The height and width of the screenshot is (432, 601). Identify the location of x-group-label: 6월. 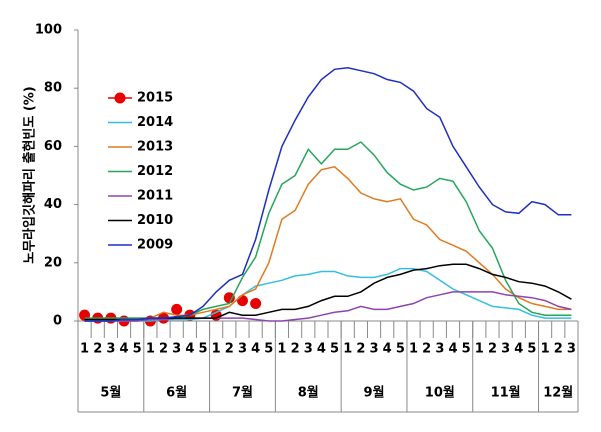
(176, 393).